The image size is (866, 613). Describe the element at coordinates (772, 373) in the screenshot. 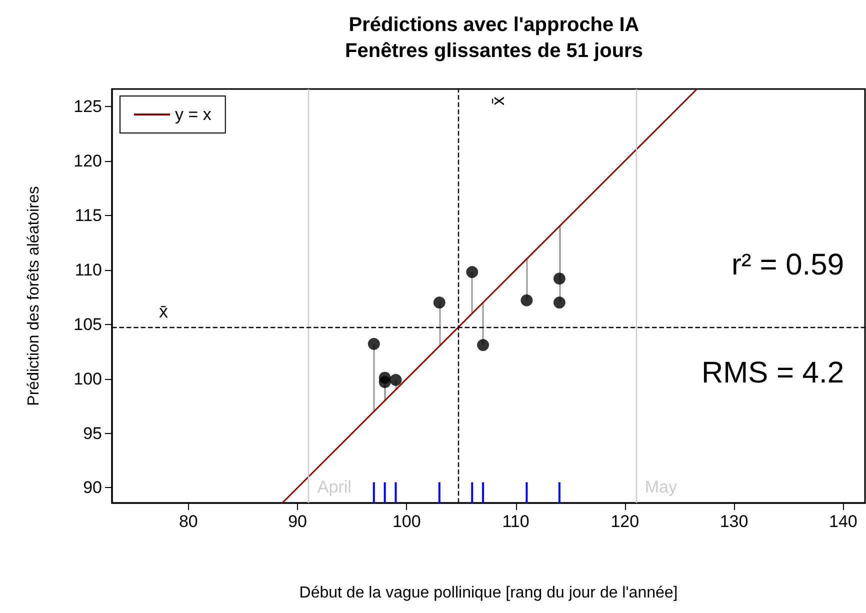

I see `annotation: RMS = 4.2` at that location.